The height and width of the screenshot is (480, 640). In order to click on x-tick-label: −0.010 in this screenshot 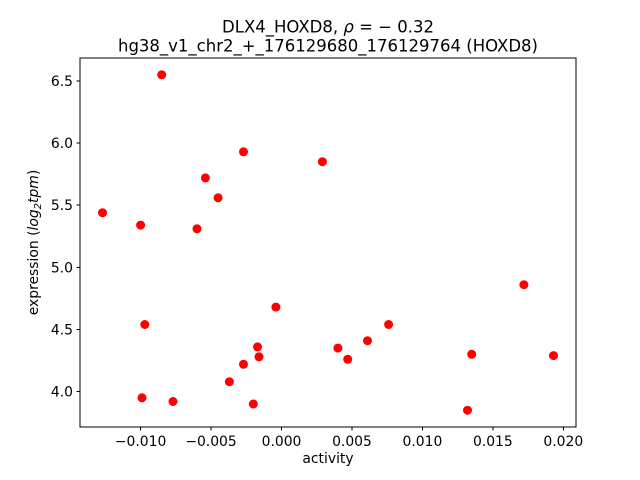, I will do `click(140, 442)`.